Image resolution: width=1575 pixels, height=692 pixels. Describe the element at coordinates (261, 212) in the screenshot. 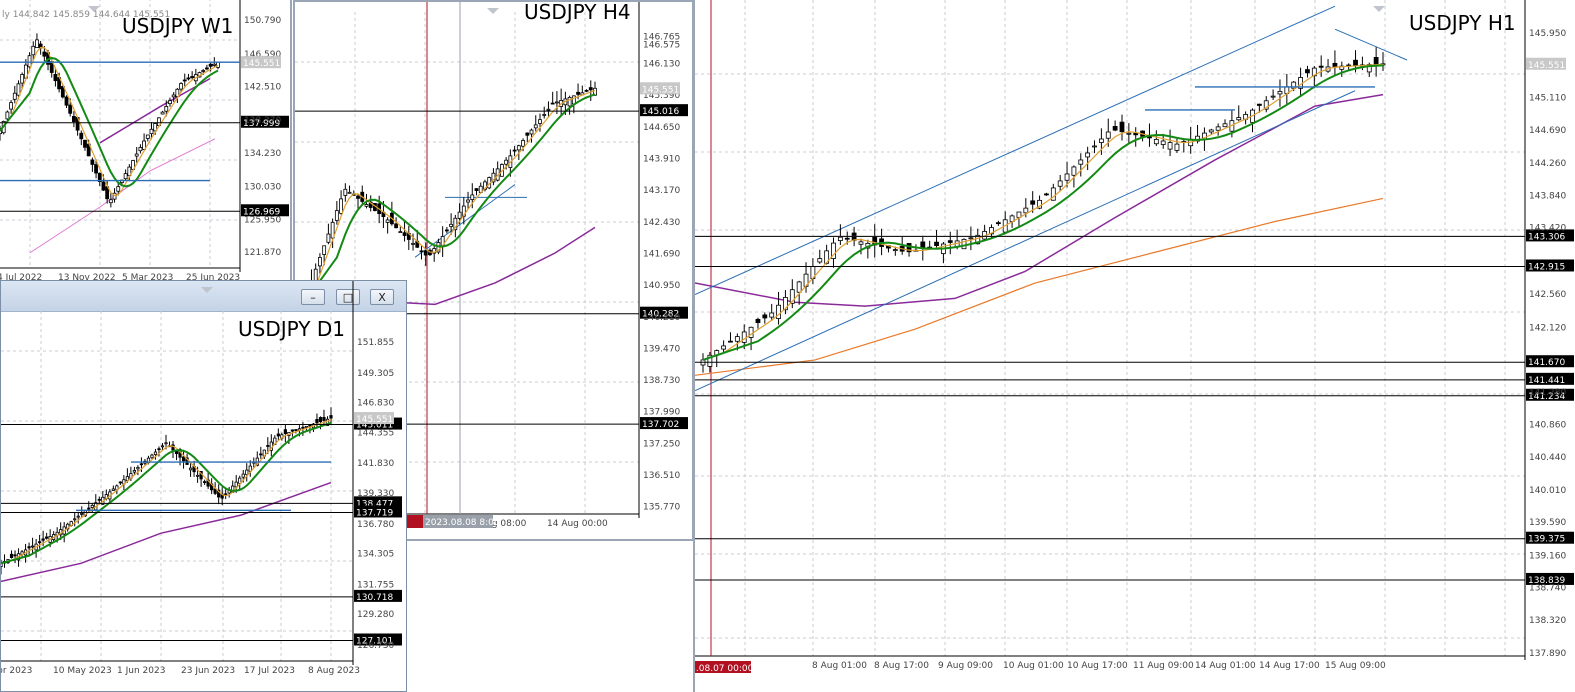

I see `level-price-label: 126.969` at that location.